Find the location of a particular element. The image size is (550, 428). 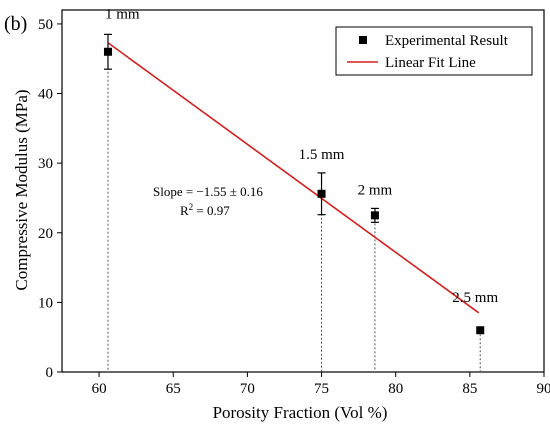

y-axis-title: Compressive Modulus (MPa) is located at coordinates (21, 189).